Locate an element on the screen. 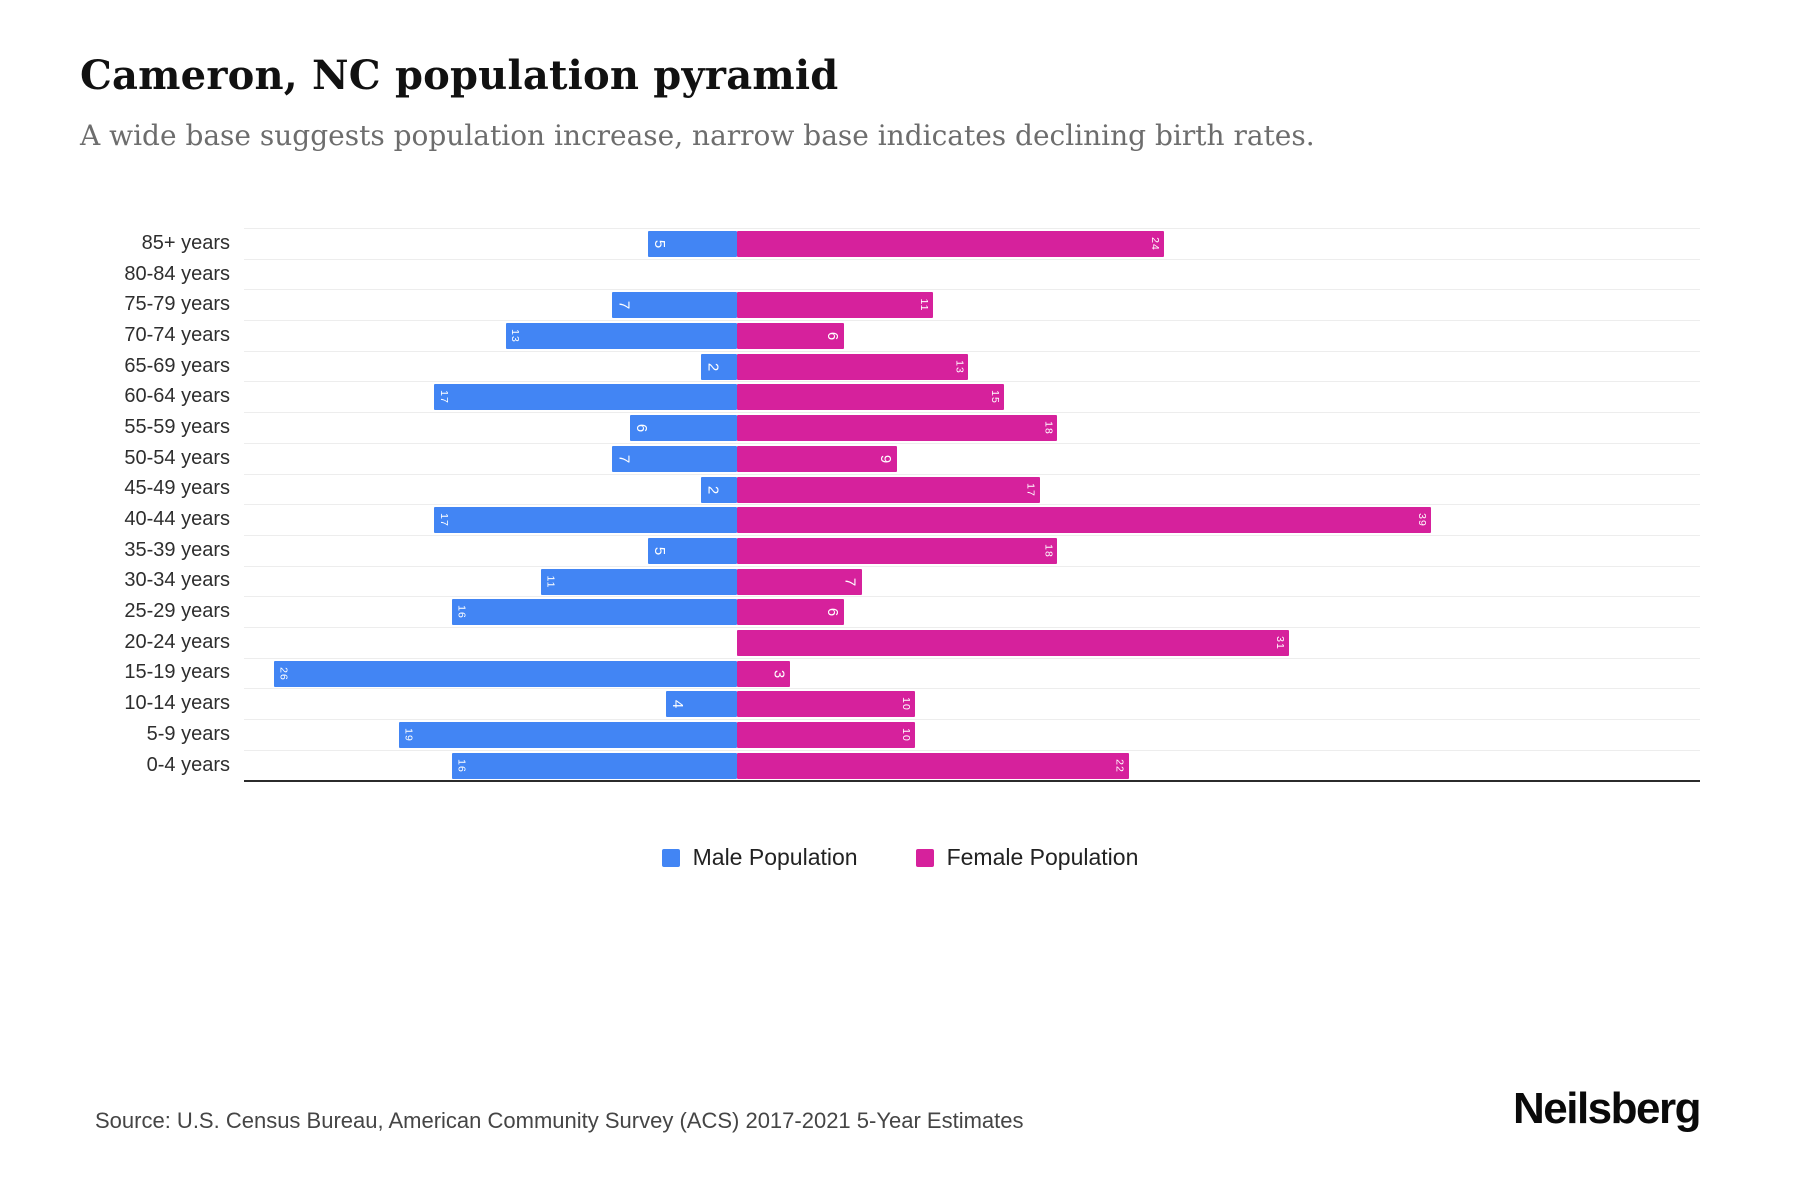 The image size is (1800, 1200). female-bar: 13 is located at coordinates (853, 366).